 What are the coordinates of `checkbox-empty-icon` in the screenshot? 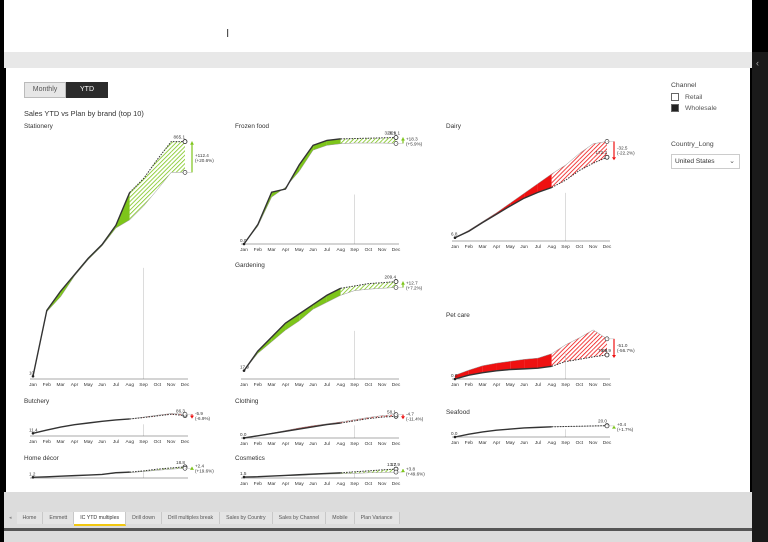 It's located at (675, 97).